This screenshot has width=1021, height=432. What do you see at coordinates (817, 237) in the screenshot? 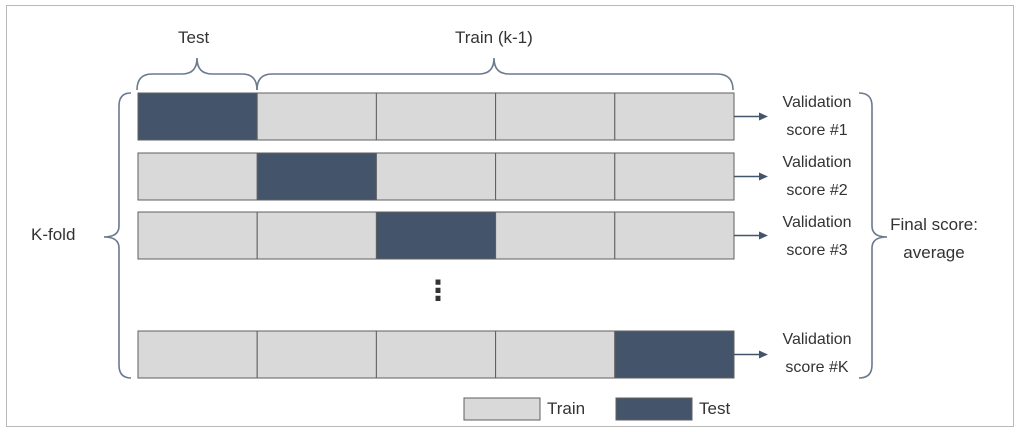
I see `validation-score-3: Validation score #3` at bounding box center [817, 237].